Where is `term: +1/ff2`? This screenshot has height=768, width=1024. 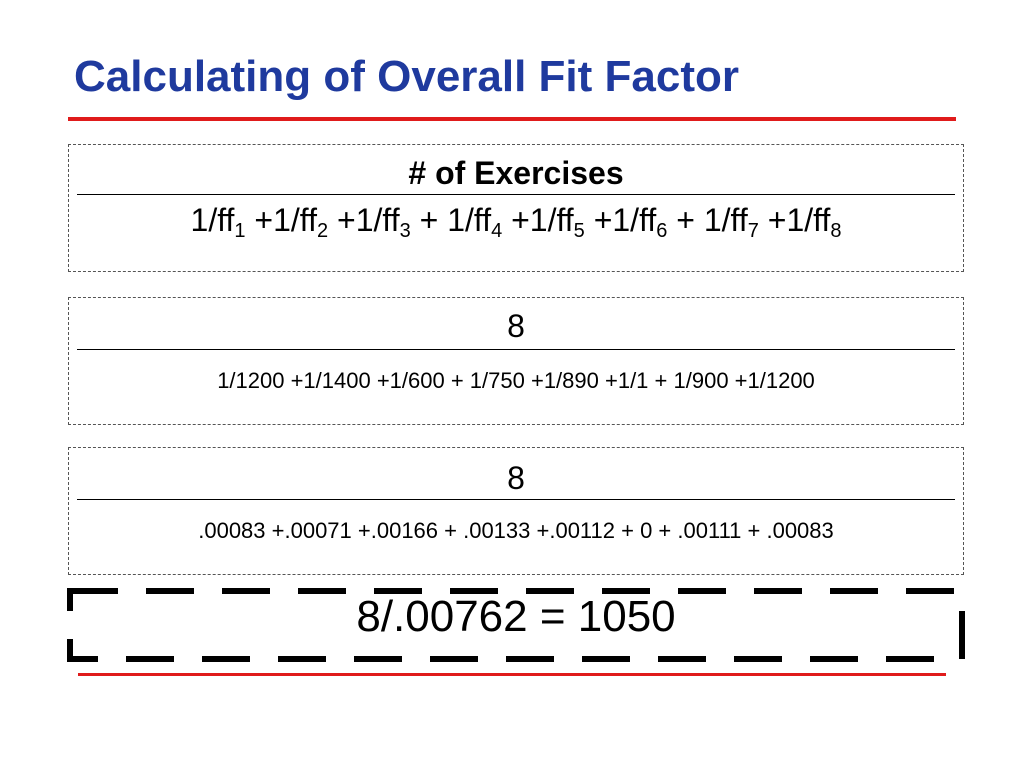
term: +1/ff2 is located at coordinates (287, 222).